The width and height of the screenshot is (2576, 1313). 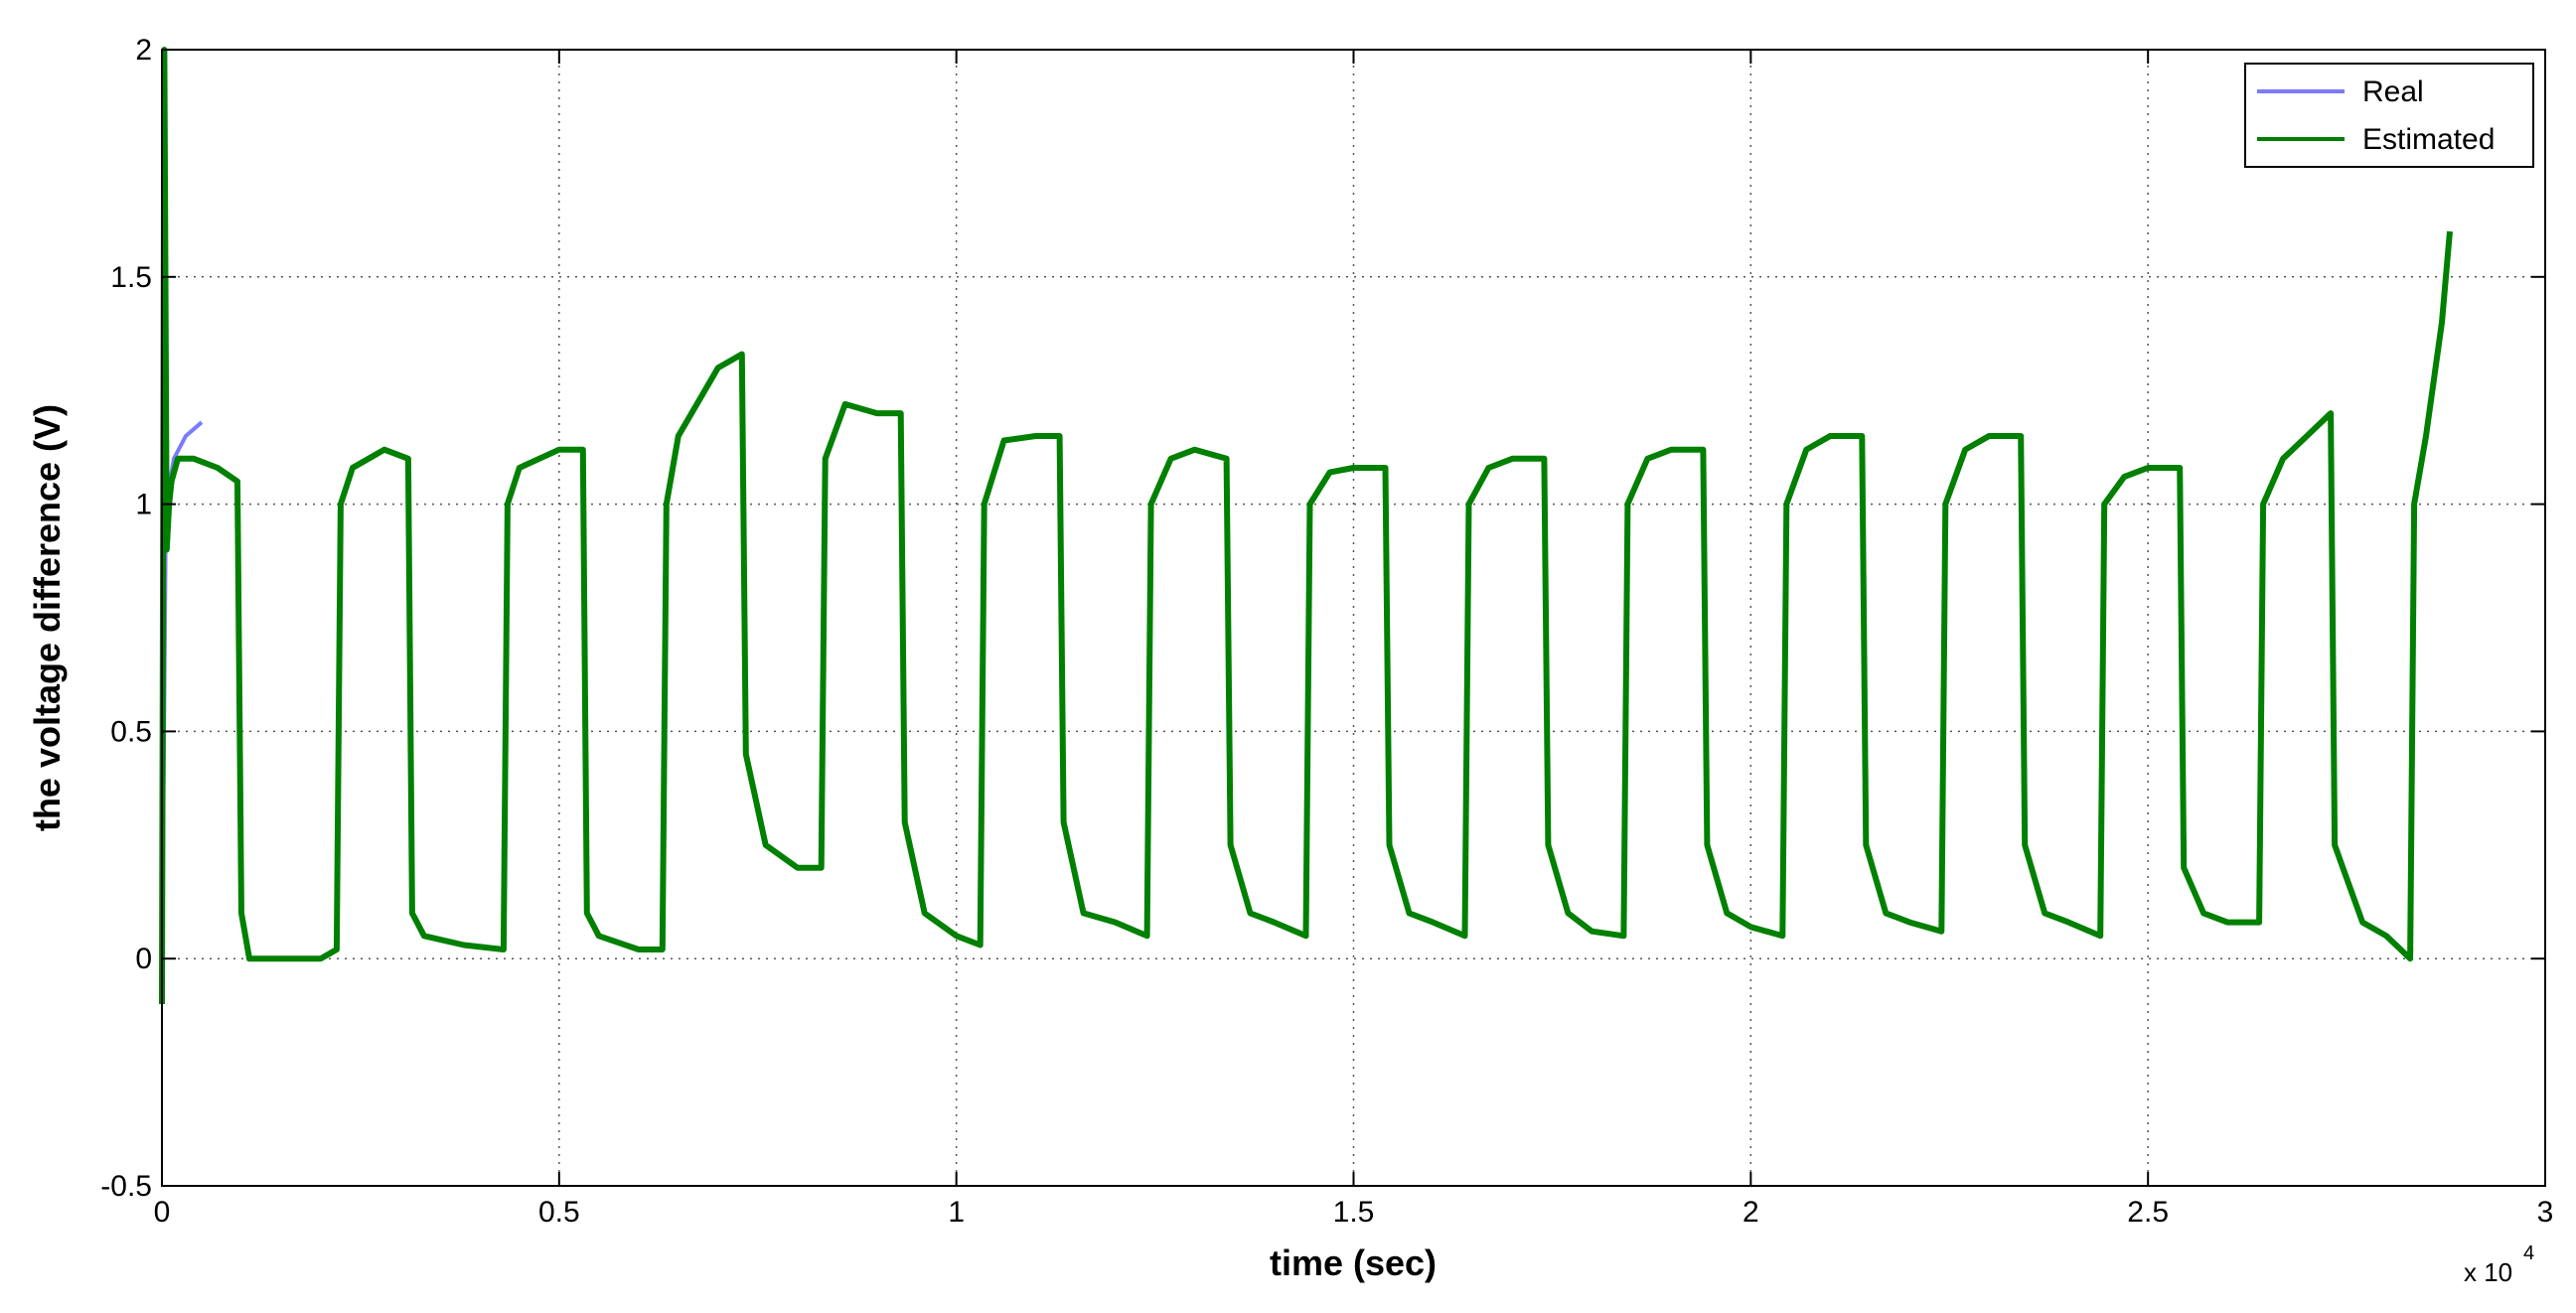 What do you see at coordinates (2393, 91) in the screenshot?
I see `legend-label-real: Real` at bounding box center [2393, 91].